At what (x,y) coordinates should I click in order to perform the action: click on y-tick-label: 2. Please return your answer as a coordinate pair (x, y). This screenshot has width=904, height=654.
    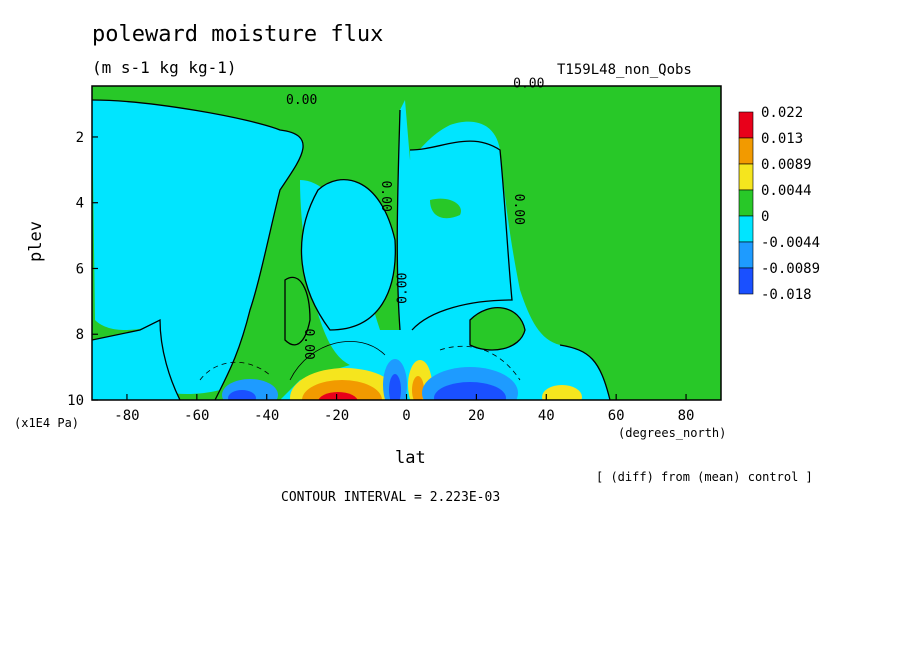
    Looking at the image, I should click on (80, 138).